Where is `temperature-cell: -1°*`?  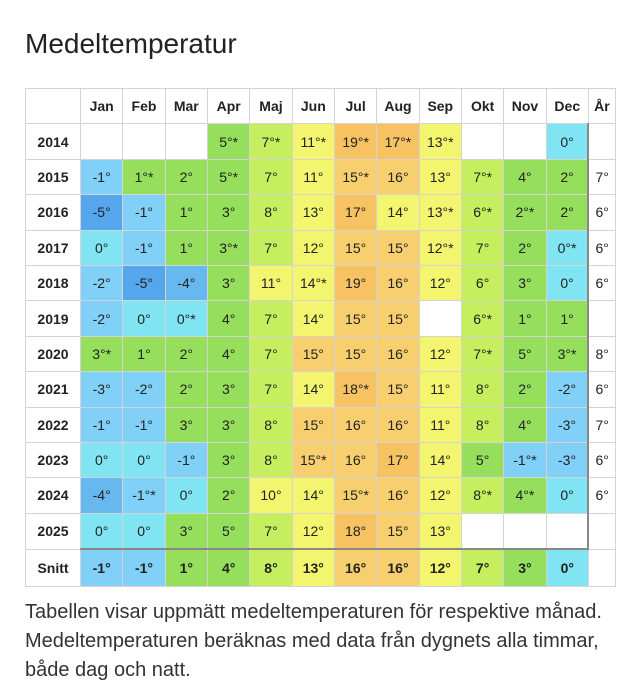
temperature-cell: -1°* is located at coordinates (144, 495).